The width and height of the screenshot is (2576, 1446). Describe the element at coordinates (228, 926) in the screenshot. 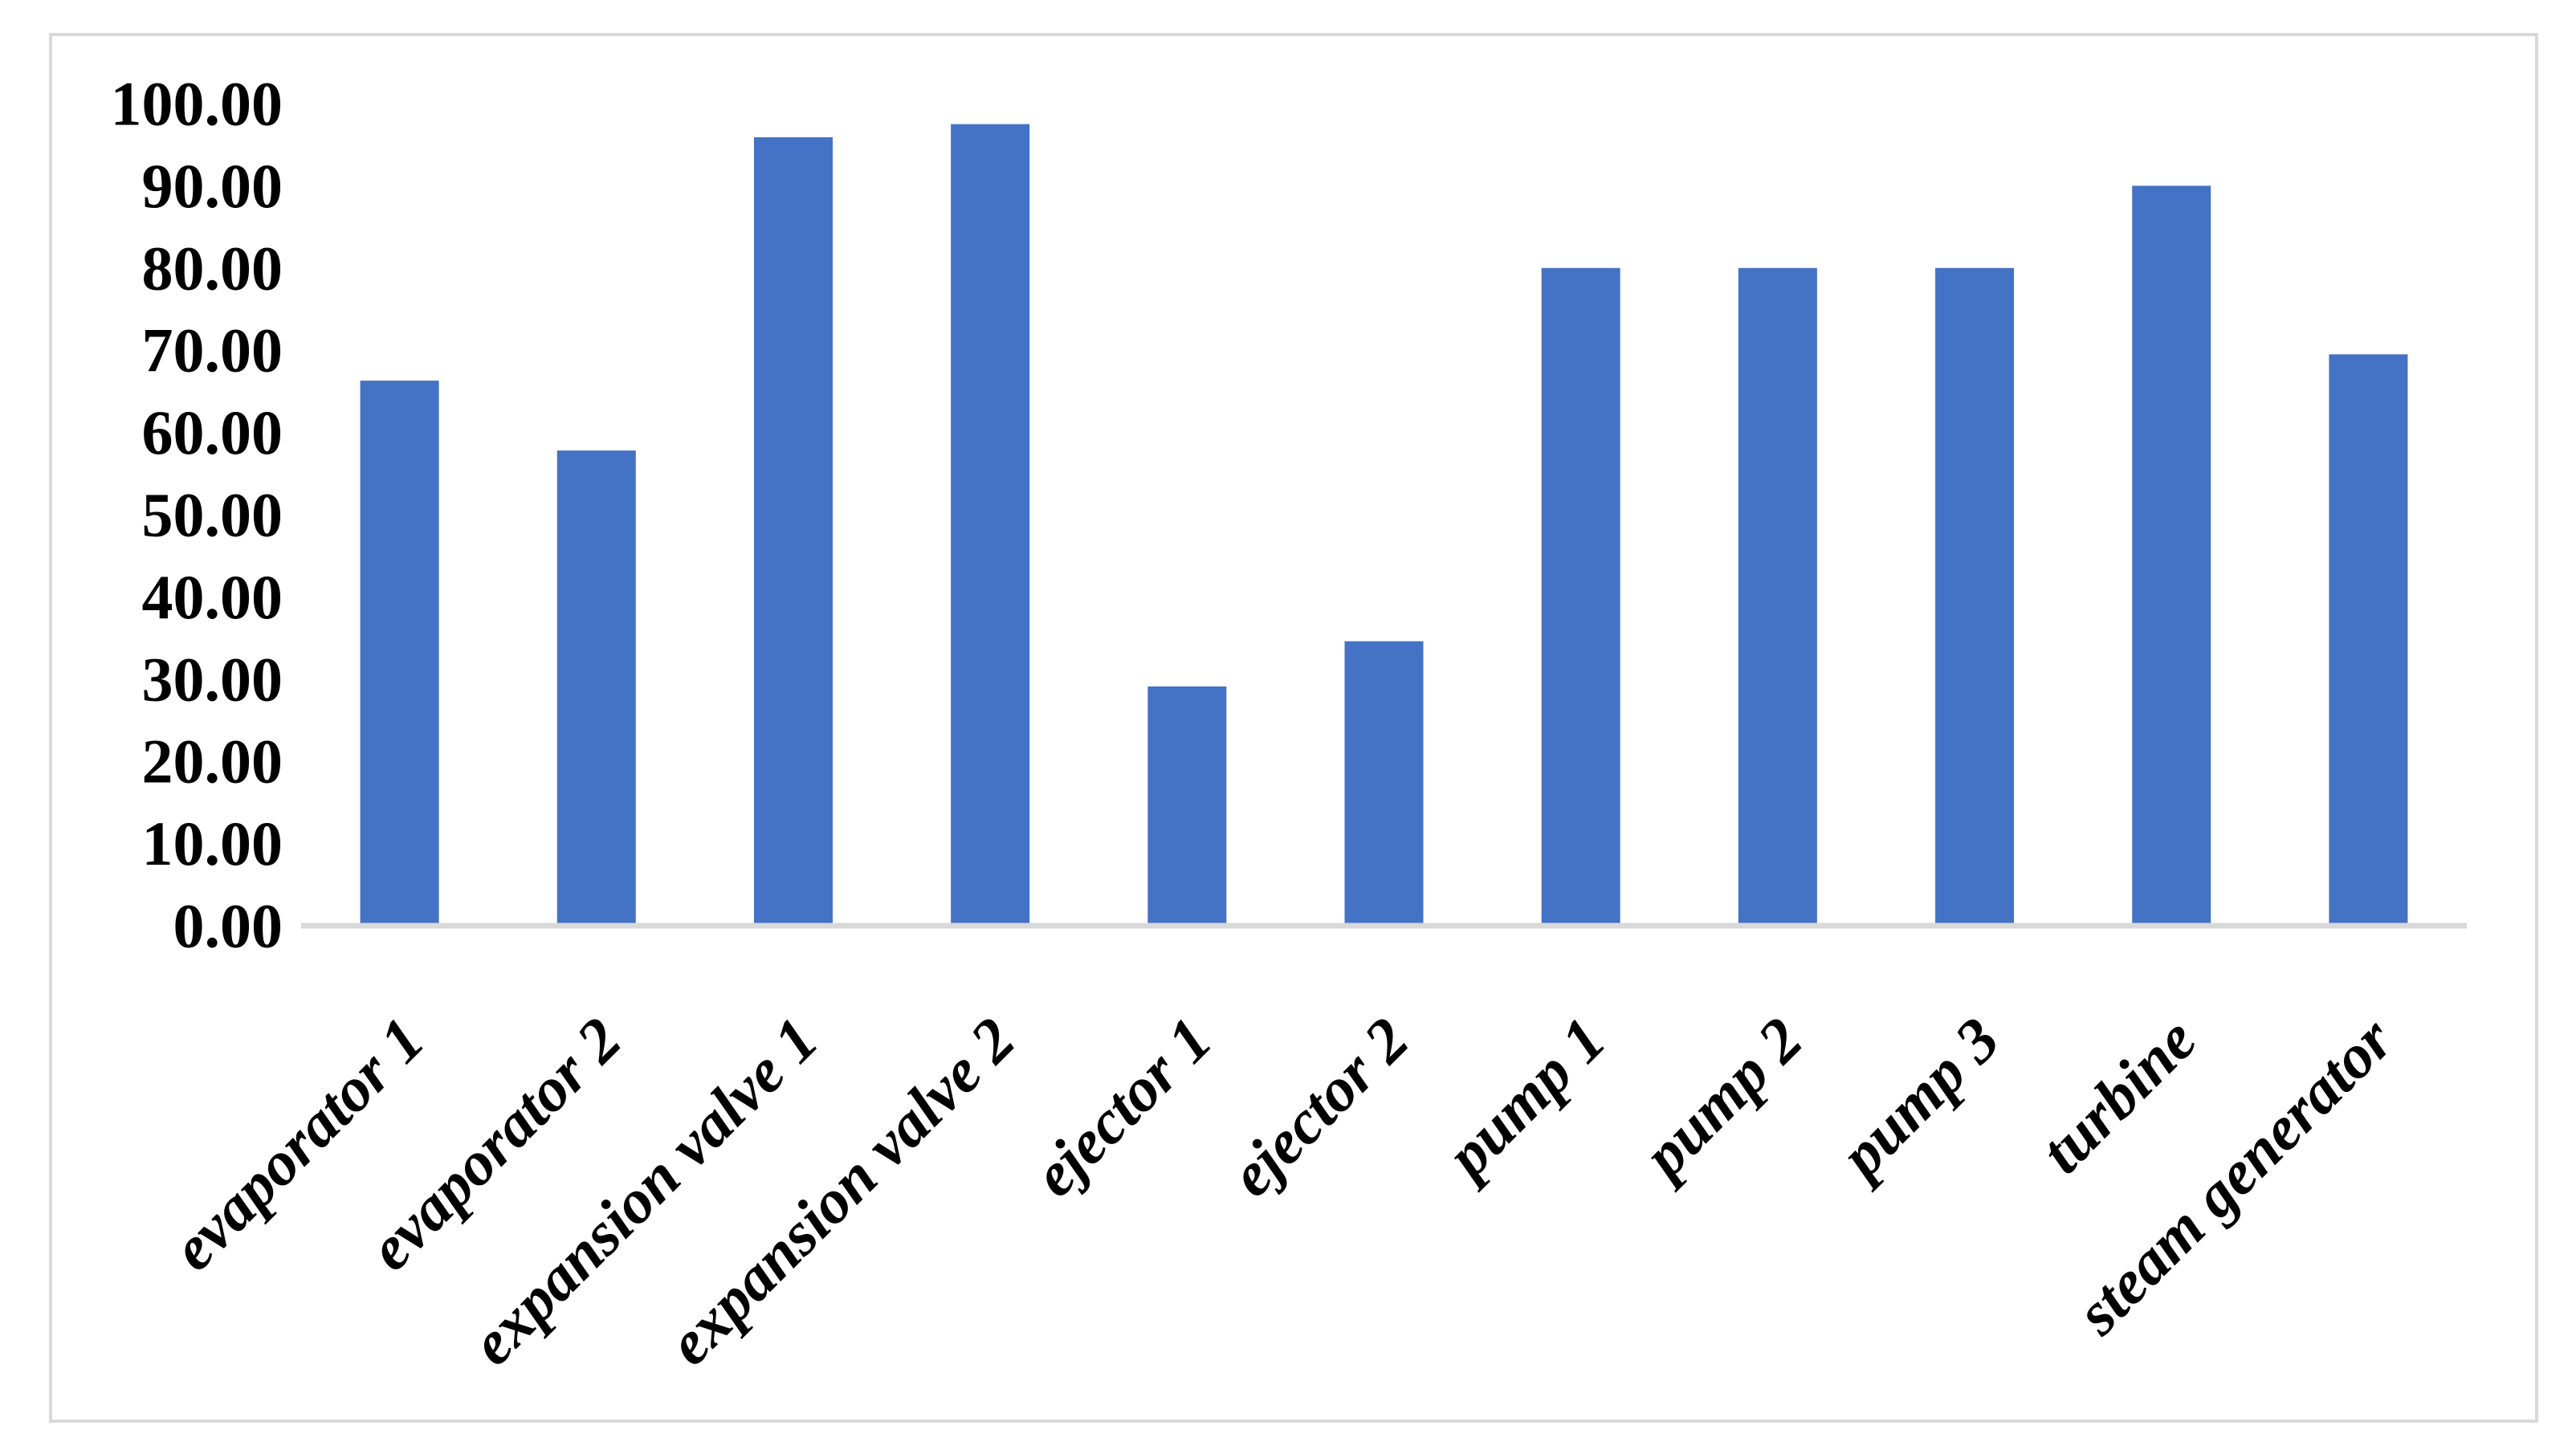

I see `y-axis-tick-label: 0.00` at that location.